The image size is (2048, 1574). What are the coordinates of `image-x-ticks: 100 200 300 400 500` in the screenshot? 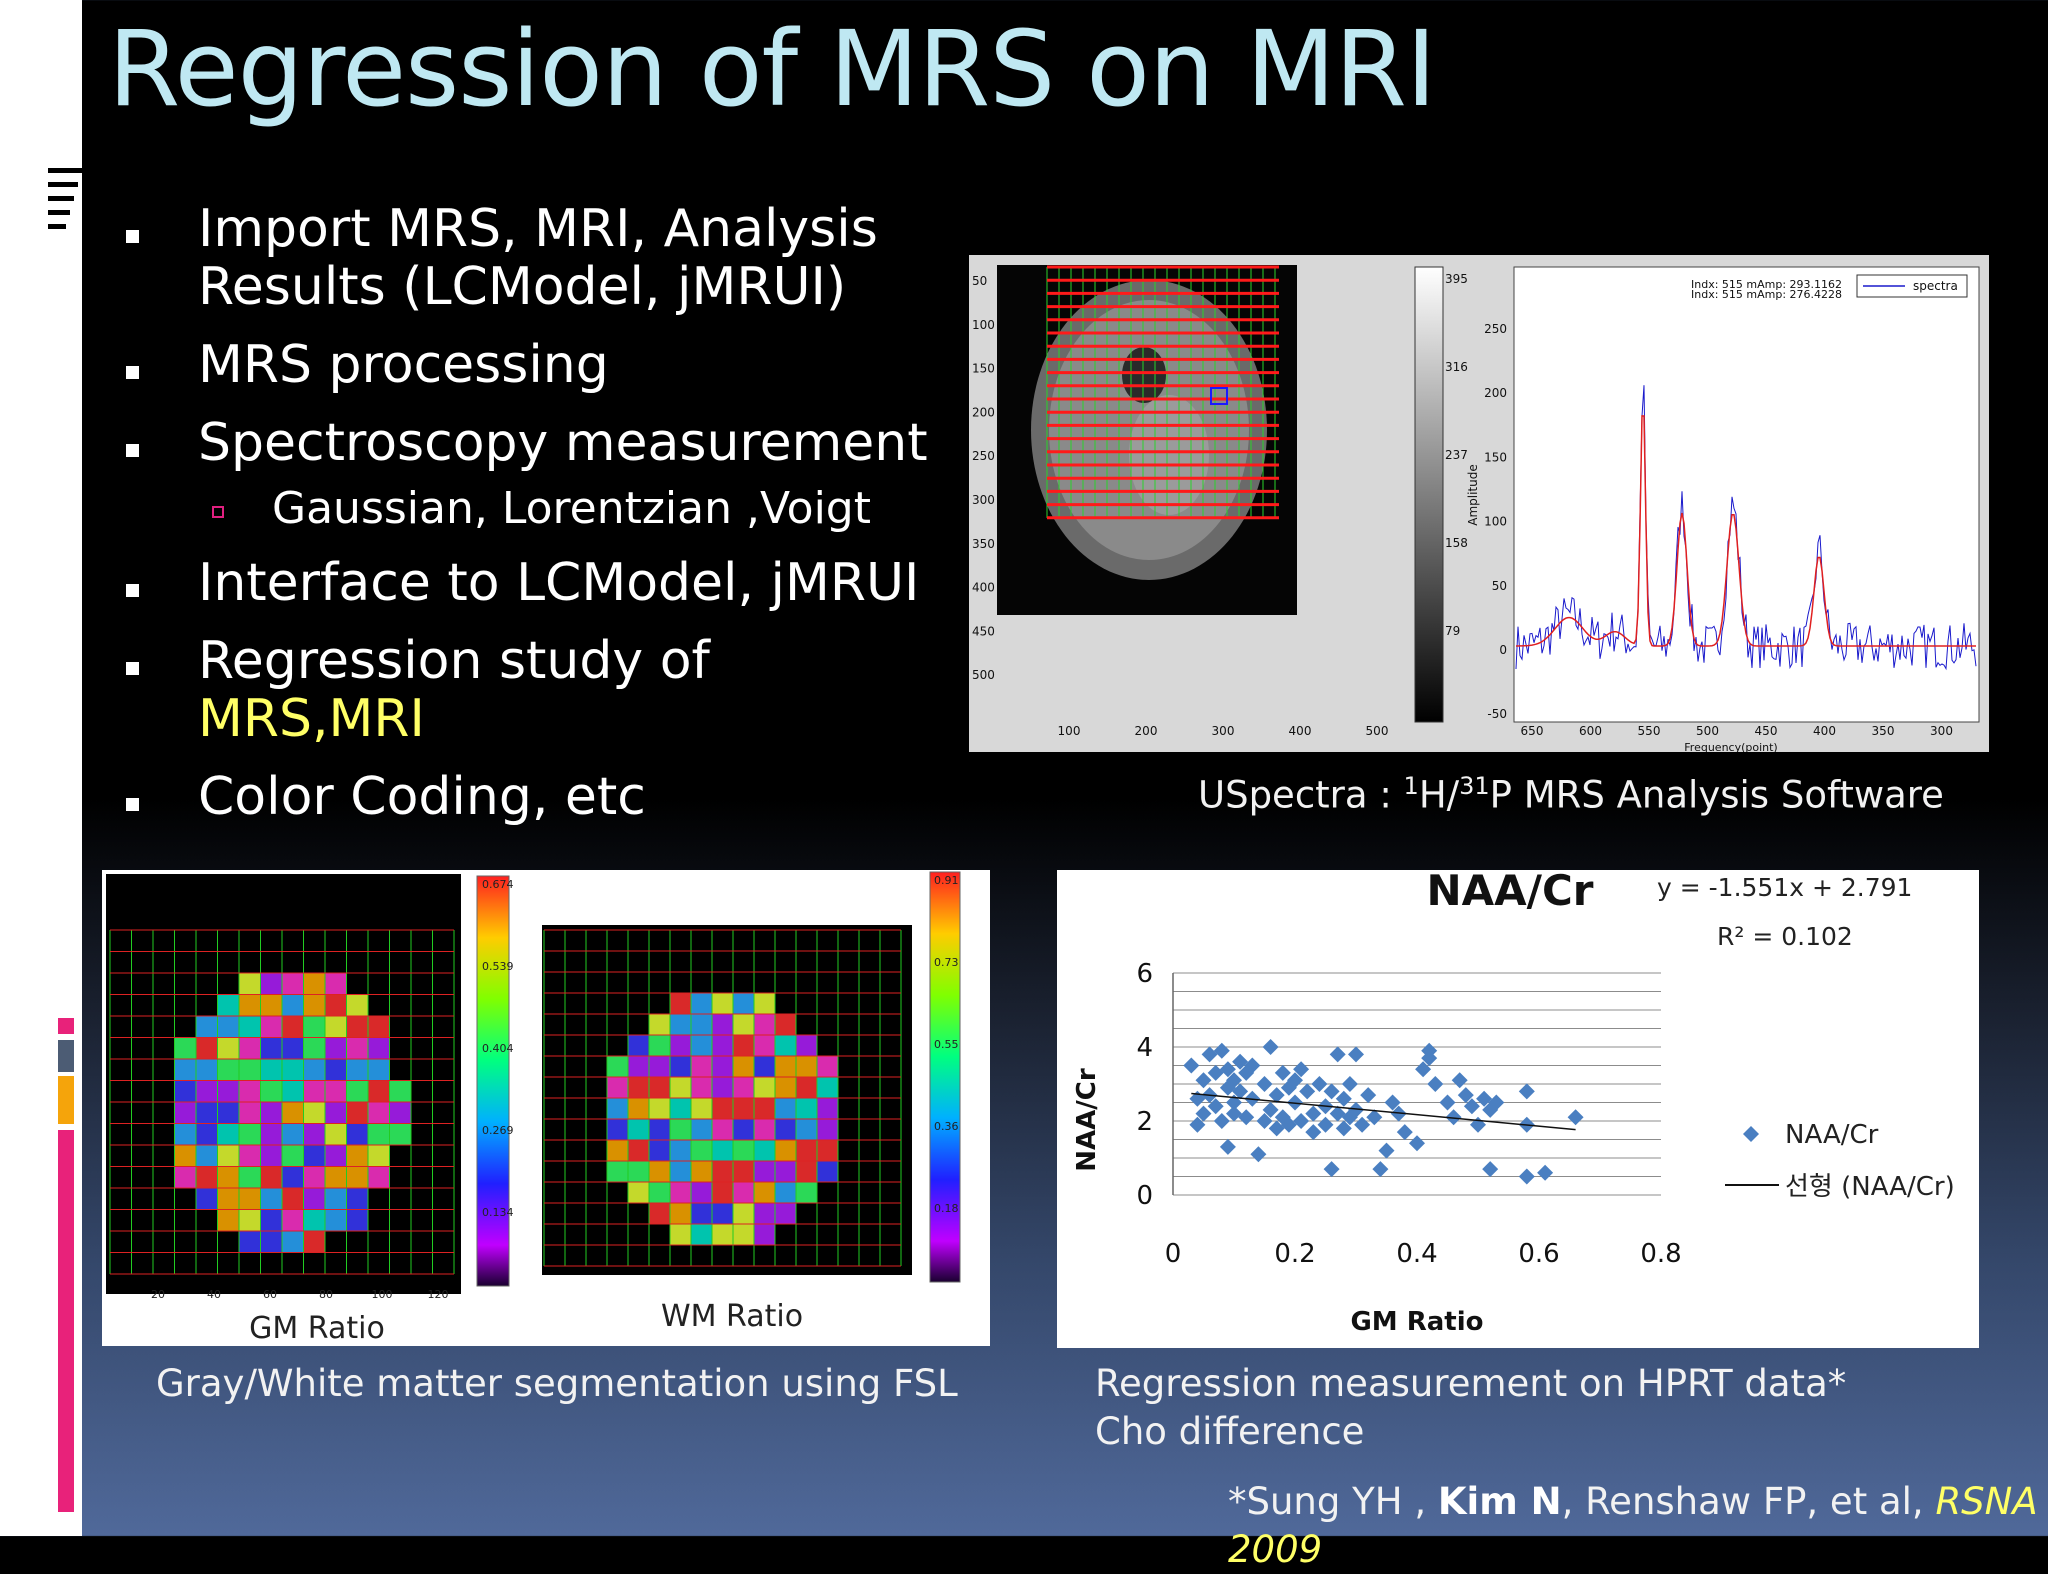 It's located at (1223, 731).